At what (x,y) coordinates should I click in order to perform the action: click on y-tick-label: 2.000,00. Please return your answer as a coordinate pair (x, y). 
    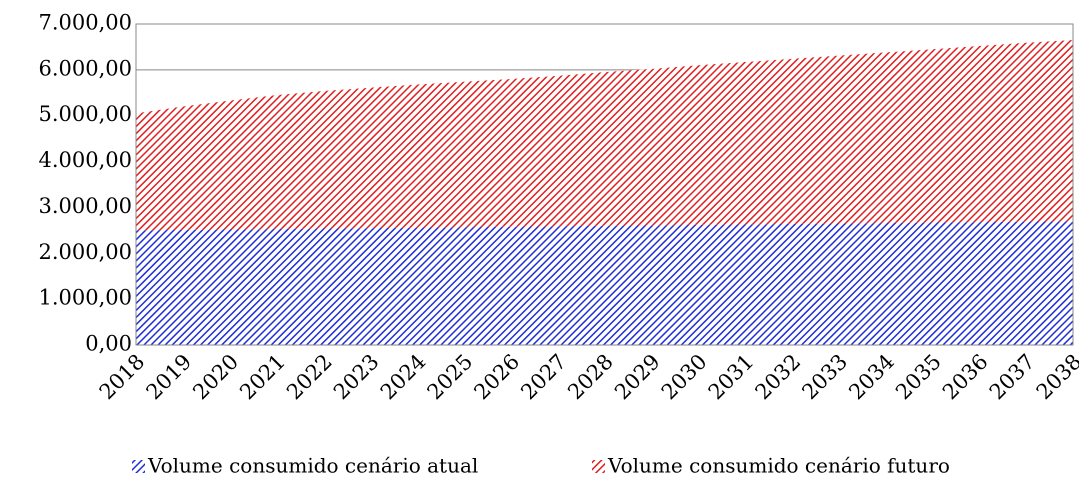
    Looking at the image, I should click on (85, 252).